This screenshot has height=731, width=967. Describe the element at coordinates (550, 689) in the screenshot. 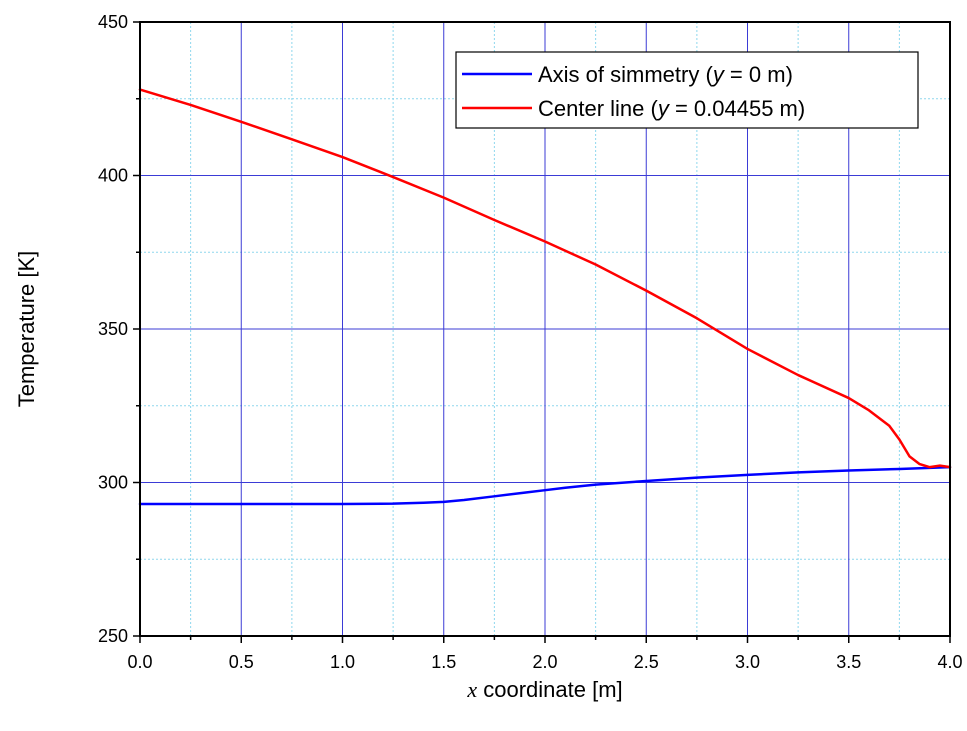

I see `x-axis-title-text: coordinate [m]` at that location.